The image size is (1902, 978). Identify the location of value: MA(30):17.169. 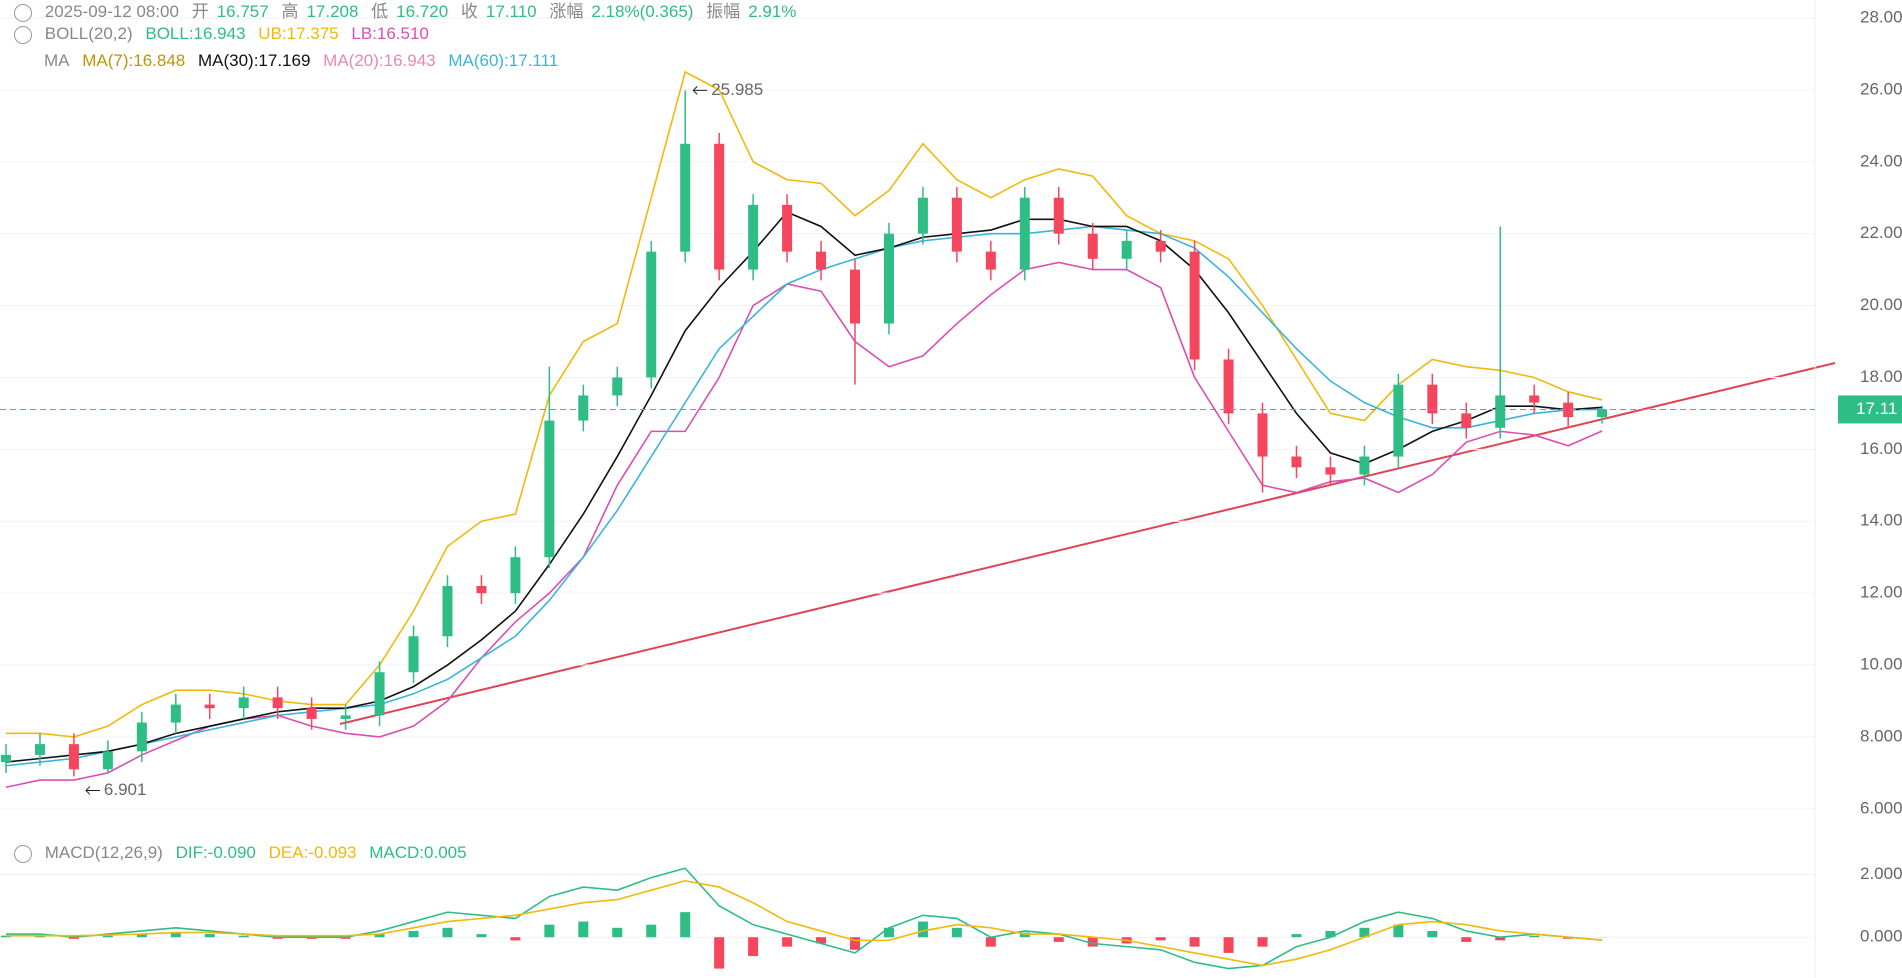
(254, 60).